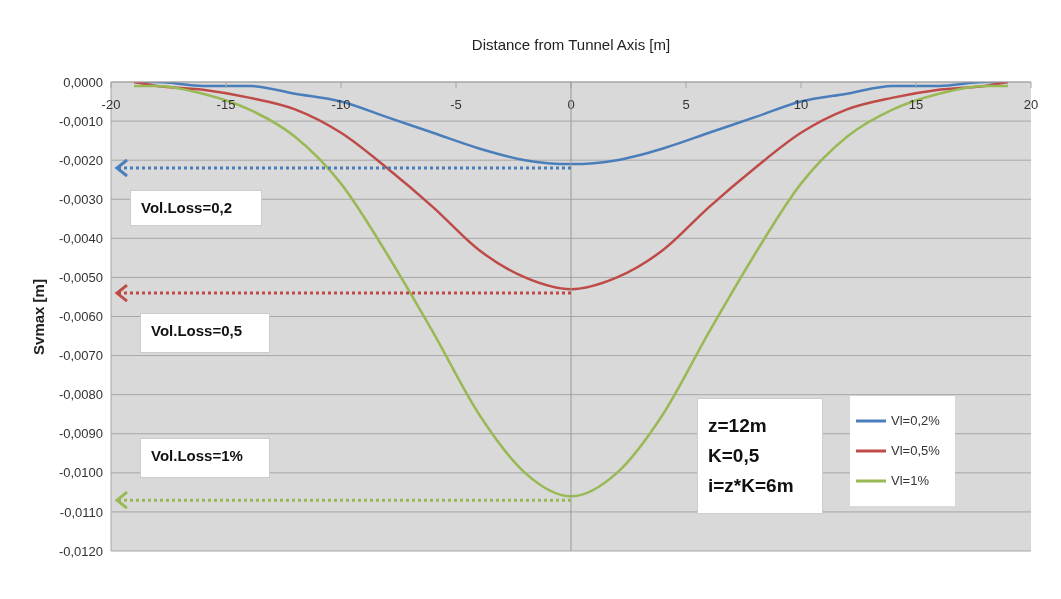  What do you see at coordinates (80, 356) in the screenshot?
I see `y-tick-label: -0,0070` at bounding box center [80, 356].